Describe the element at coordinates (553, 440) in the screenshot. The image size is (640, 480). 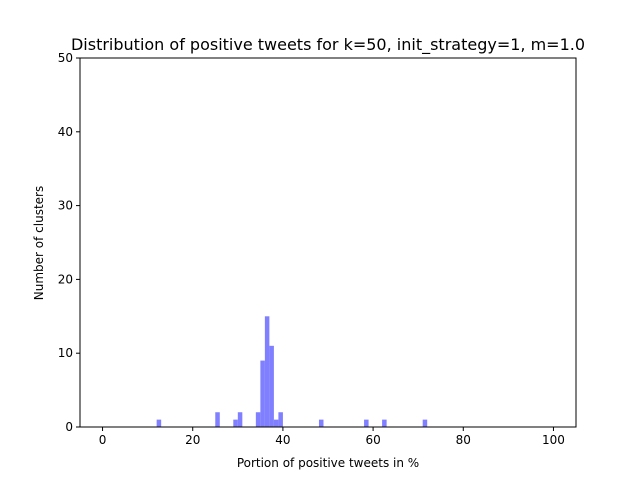
I see `x-tick-label: 100` at that location.